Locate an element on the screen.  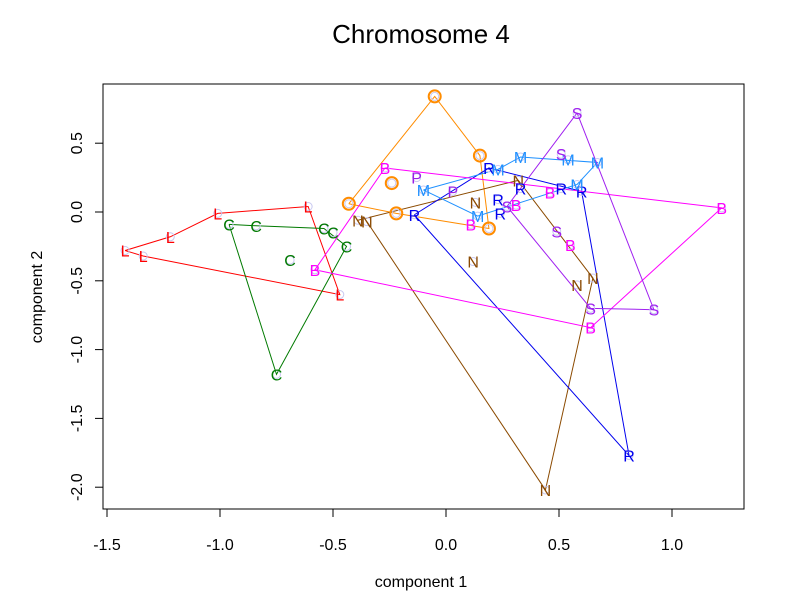
y-tick-label: -1.5 is located at coordinates (77, 419).